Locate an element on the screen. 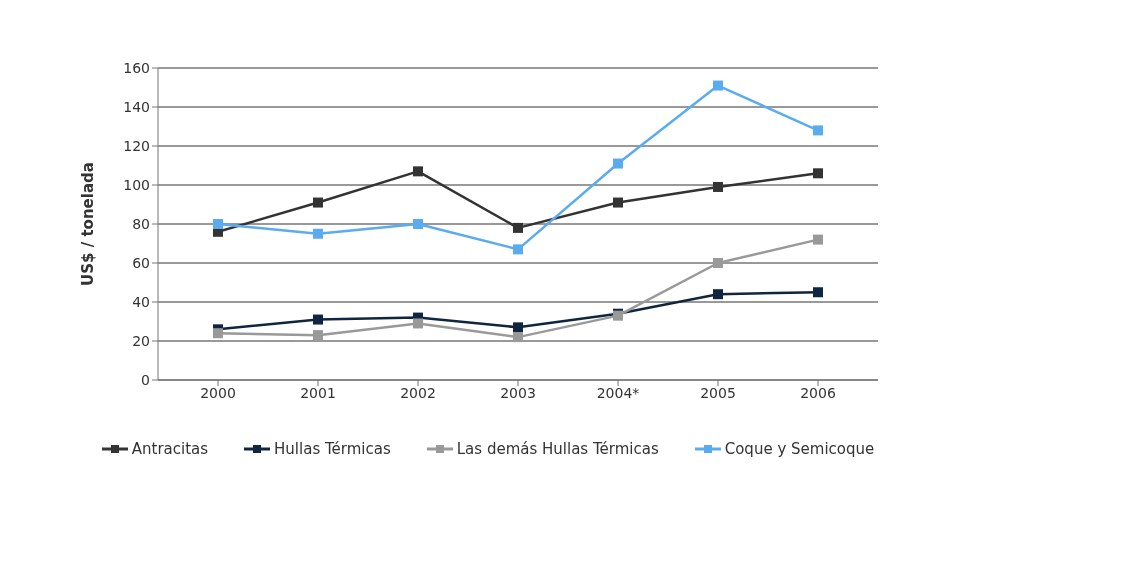 The image size is (1124, 584). y-tick-label: 140 is located at coordinates (136, 106).